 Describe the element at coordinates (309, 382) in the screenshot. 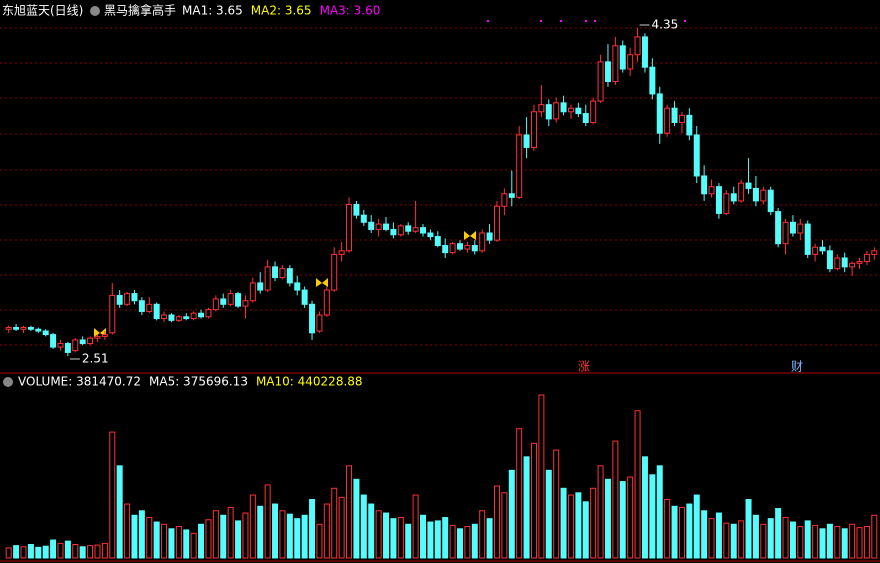

I see `legend-entry: MA10: 440228.88` at that location.